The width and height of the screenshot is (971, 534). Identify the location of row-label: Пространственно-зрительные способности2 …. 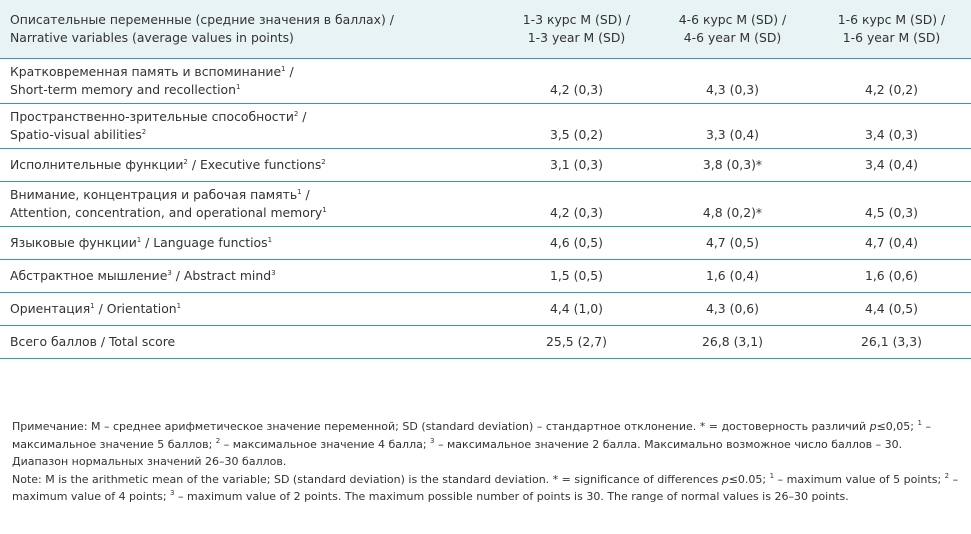
(250, 126).